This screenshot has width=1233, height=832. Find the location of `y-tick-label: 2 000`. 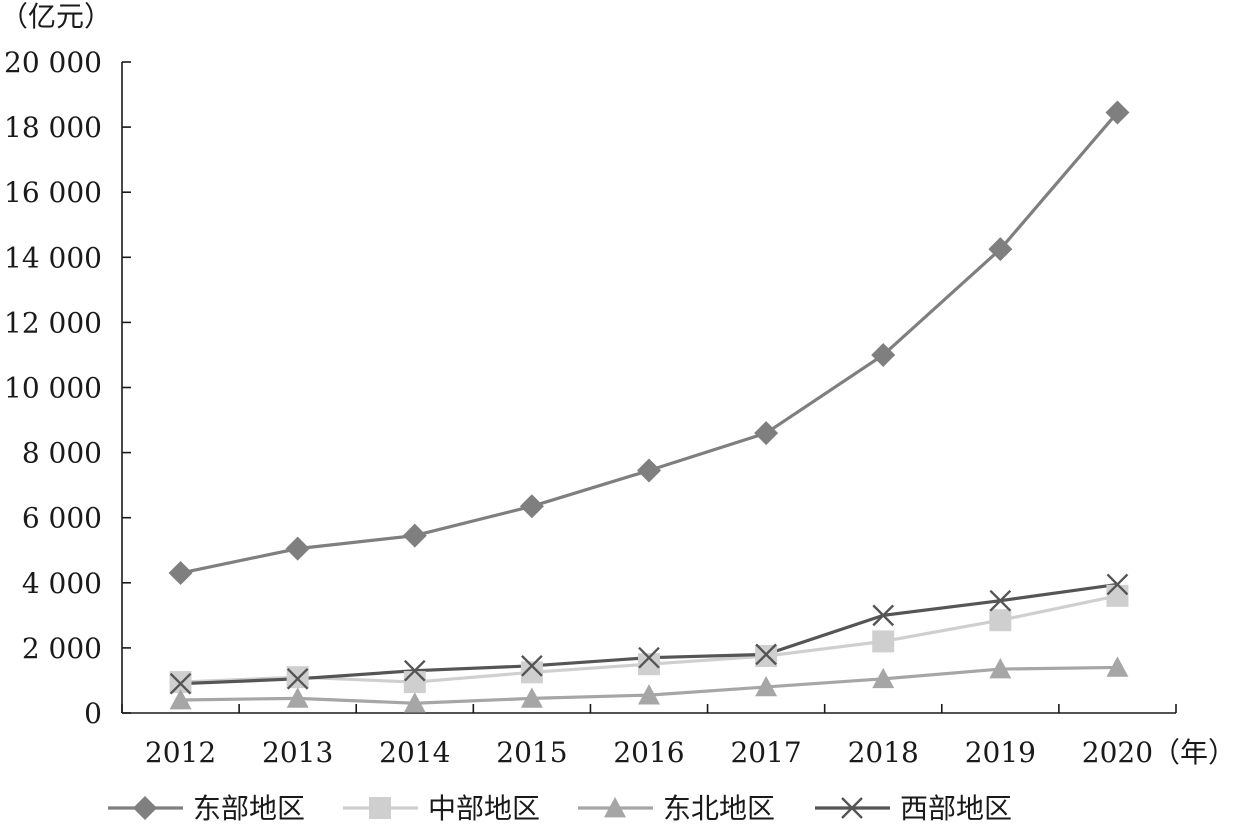

y-tick-label: 2 000 is located at coordinates (62, 648).